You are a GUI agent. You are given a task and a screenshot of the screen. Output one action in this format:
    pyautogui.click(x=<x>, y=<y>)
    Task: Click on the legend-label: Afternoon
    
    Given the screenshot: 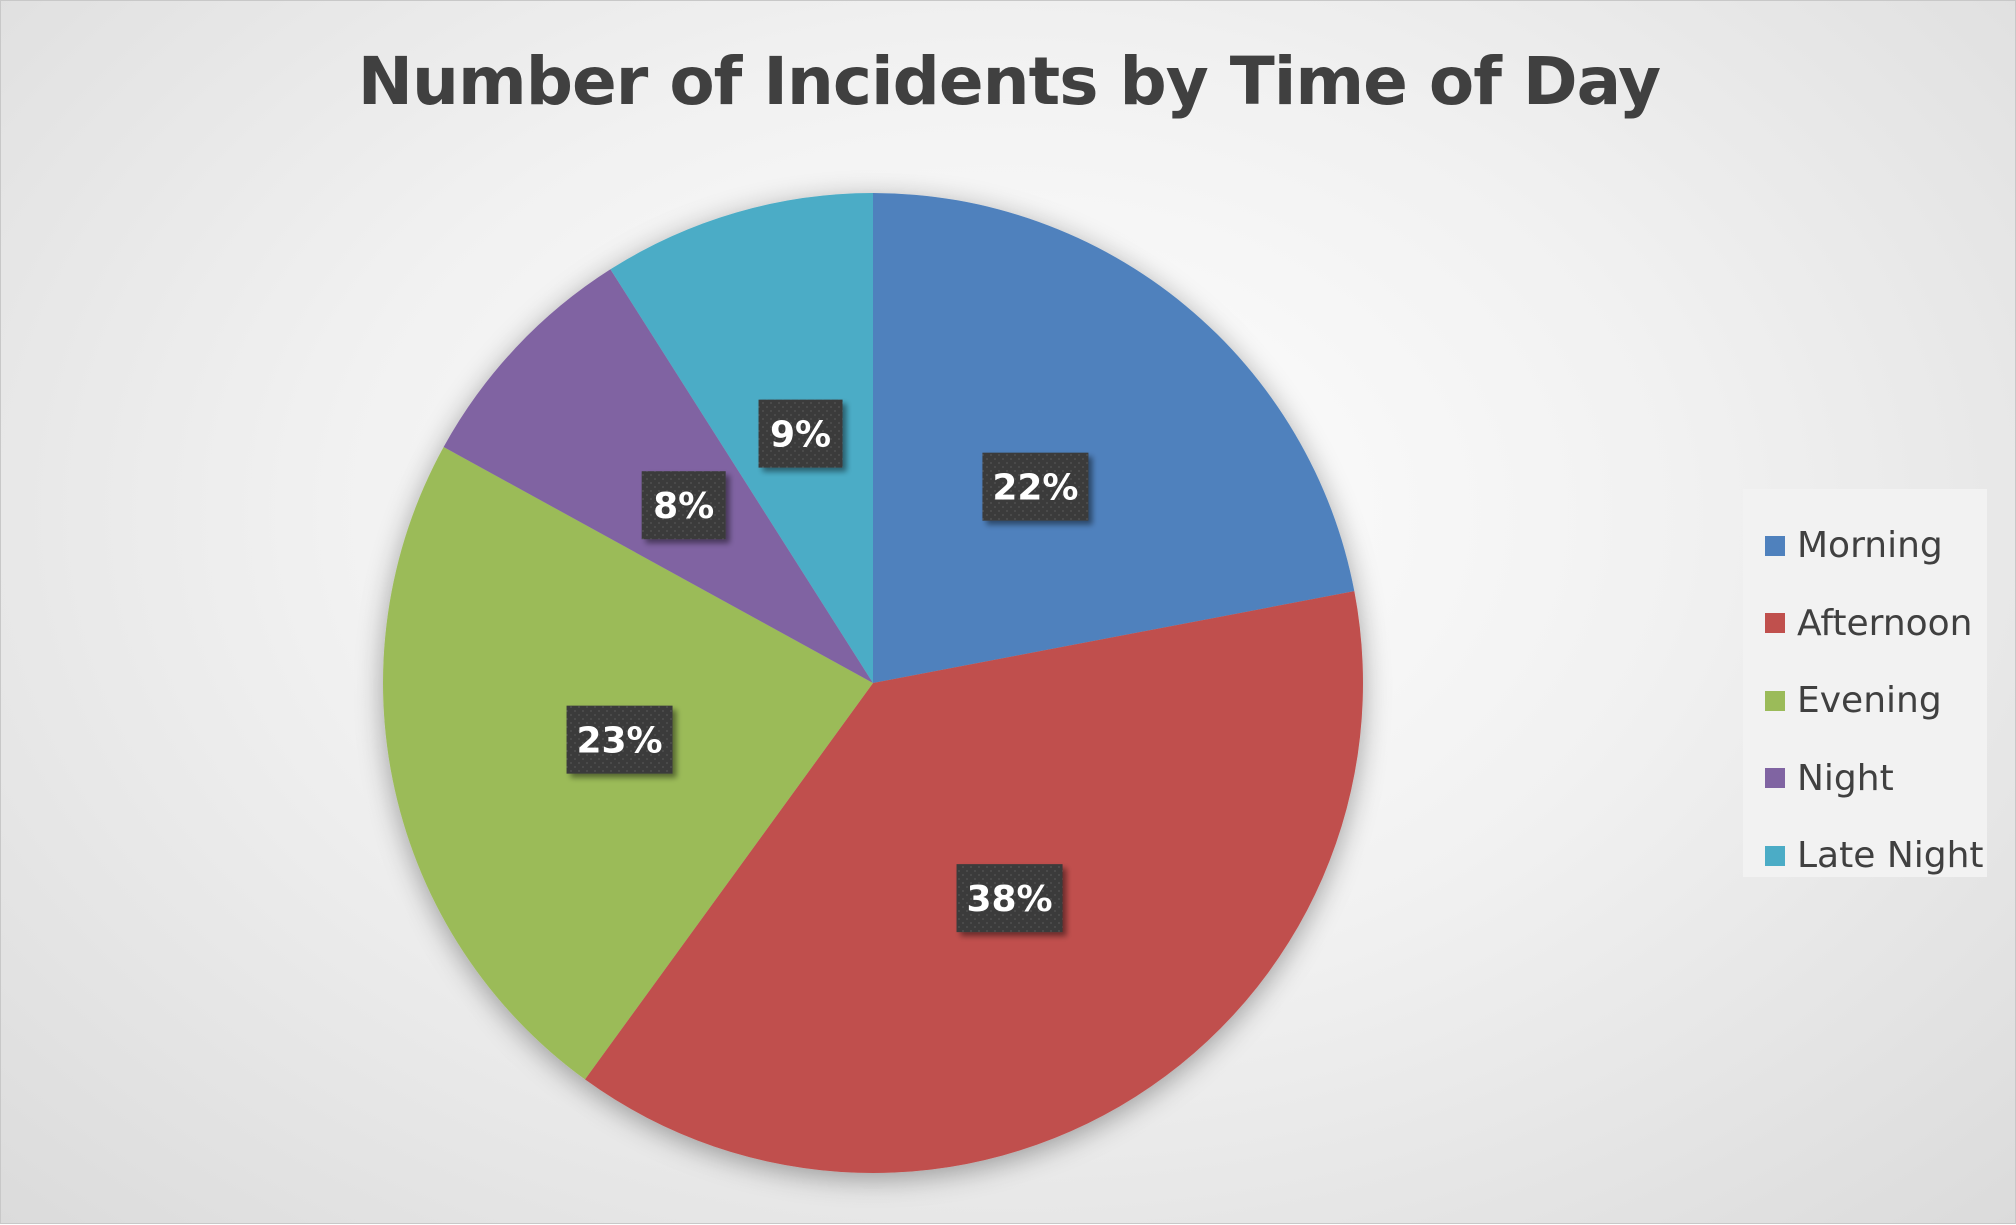 What is the action you would take?
    pyautogui.click(x=1885, y=623)
    